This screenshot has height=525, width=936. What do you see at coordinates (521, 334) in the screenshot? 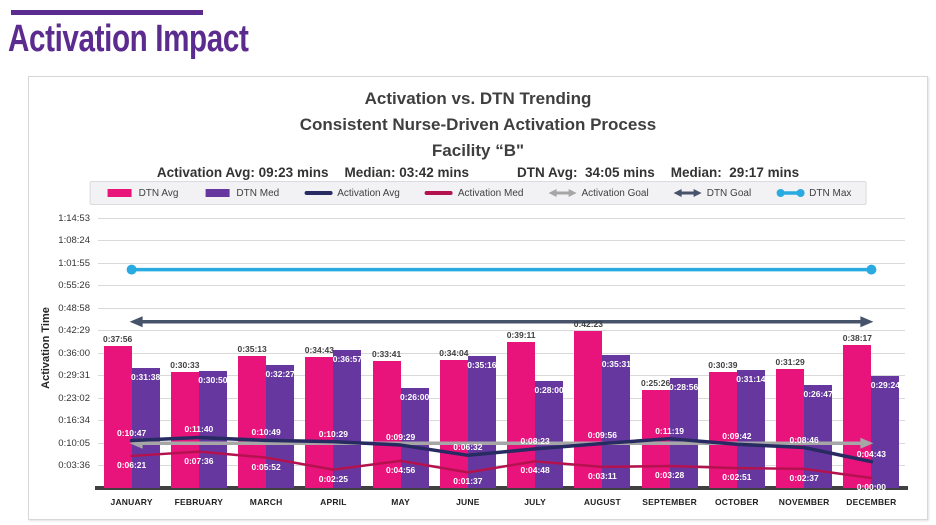
I see `label-dtn-avg: 0:39:11` at bounding box center [521, 334].